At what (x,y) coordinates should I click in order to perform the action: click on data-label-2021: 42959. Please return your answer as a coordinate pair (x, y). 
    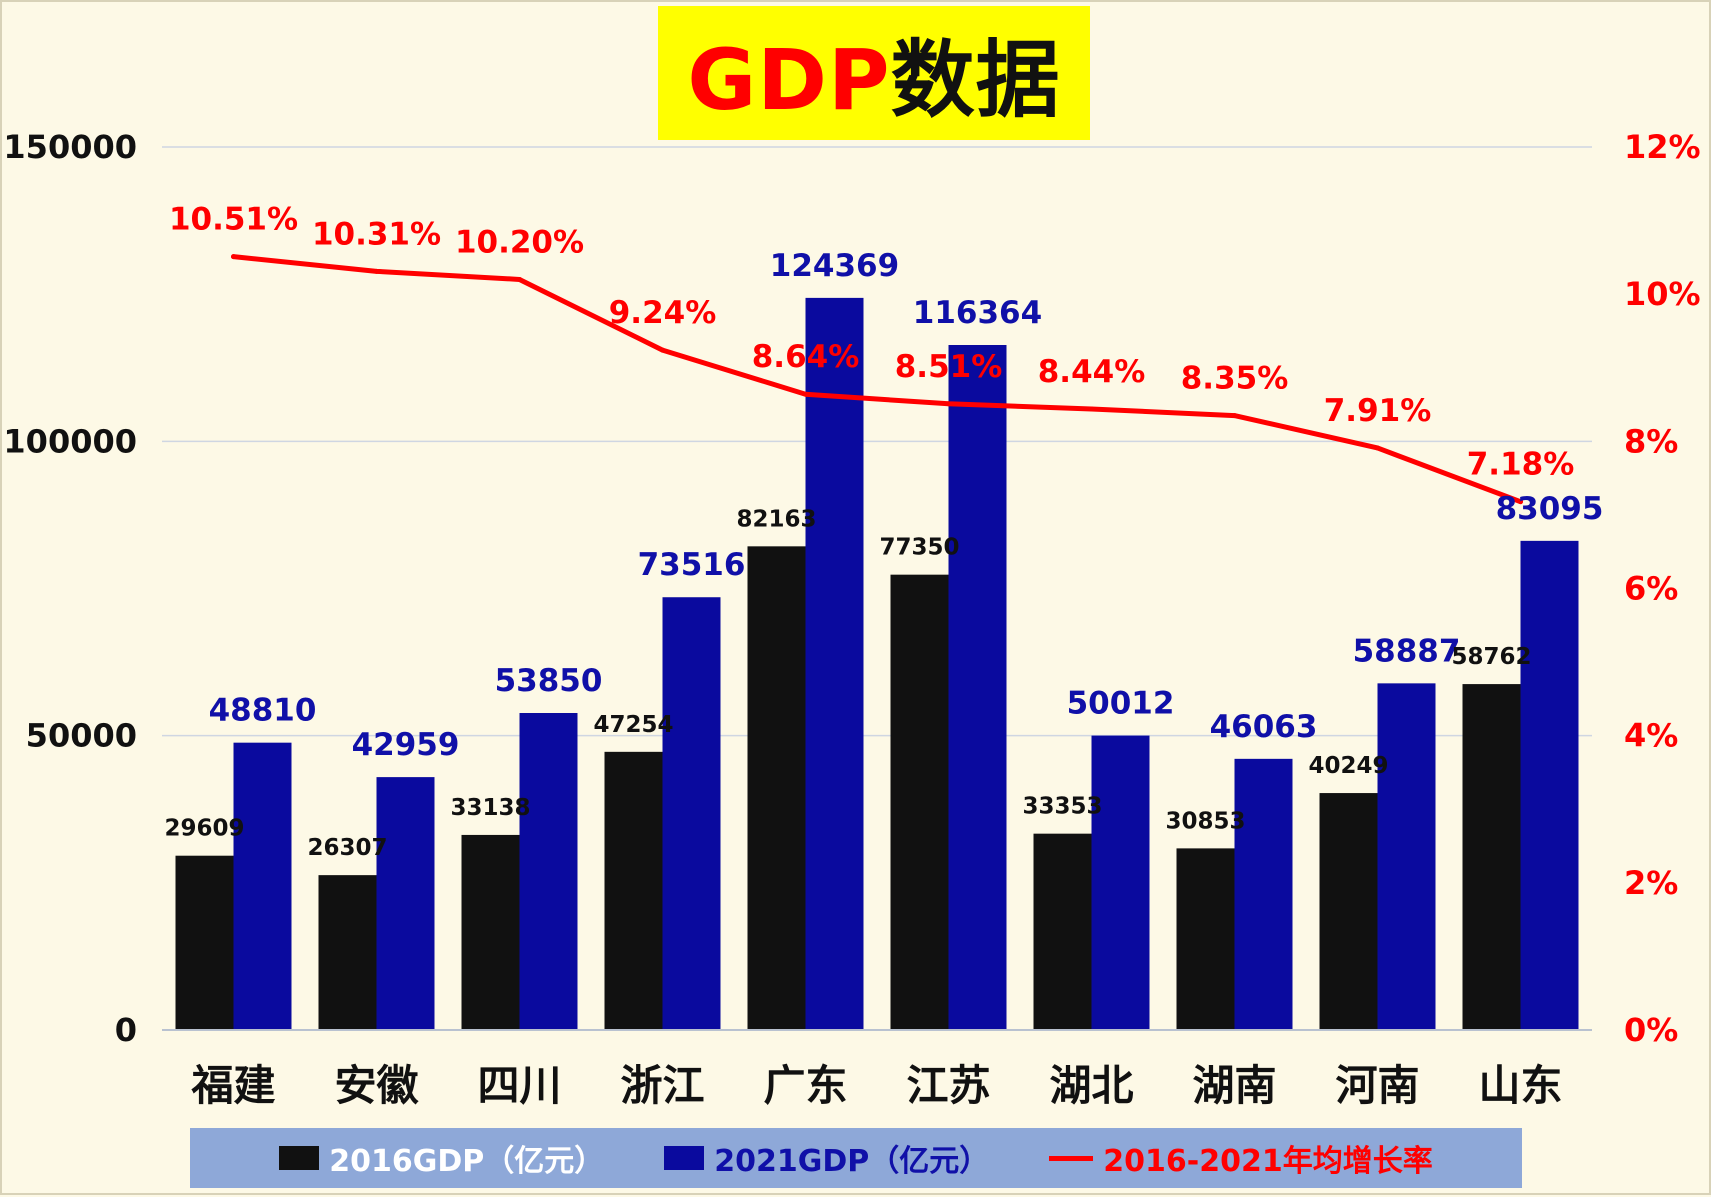
    Looking at the image, I should click on (406, 745).